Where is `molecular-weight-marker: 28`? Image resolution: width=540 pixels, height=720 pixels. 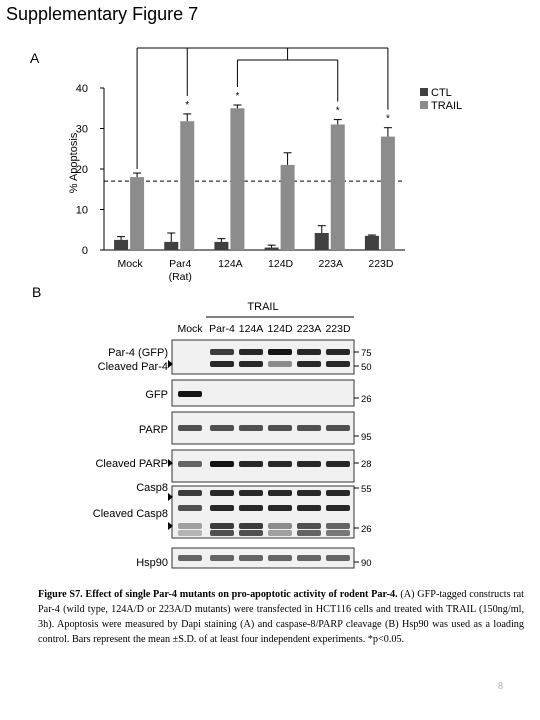 molecular-weight-marker: 28 is located at coordinates (366, 464).